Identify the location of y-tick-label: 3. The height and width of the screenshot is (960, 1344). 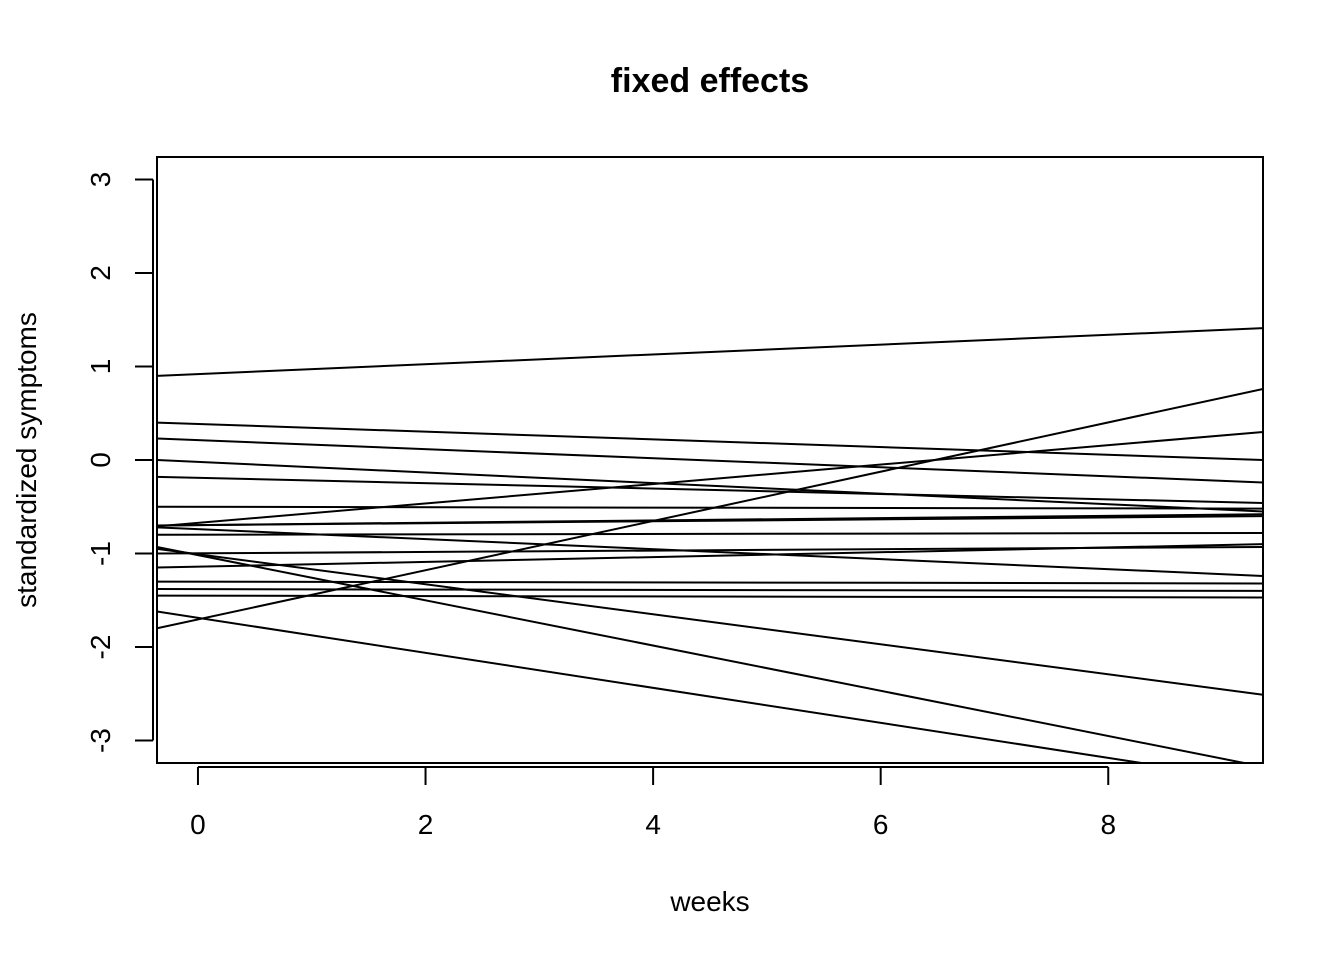
(100, 180).